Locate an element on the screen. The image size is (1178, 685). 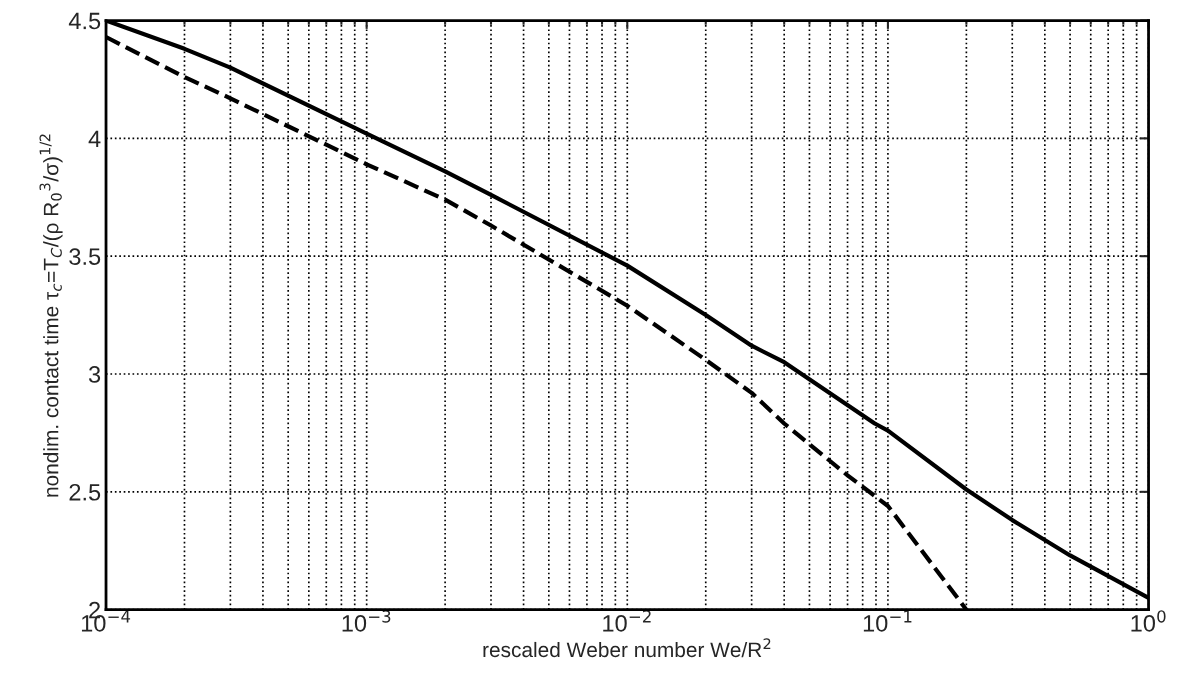
text: nondim. contact time τ$_{c}$=T$_{C}$/(ρ R$_{0}$$^{3}$/σ)$^{1/2}$ is located at coordinates (51, 315).